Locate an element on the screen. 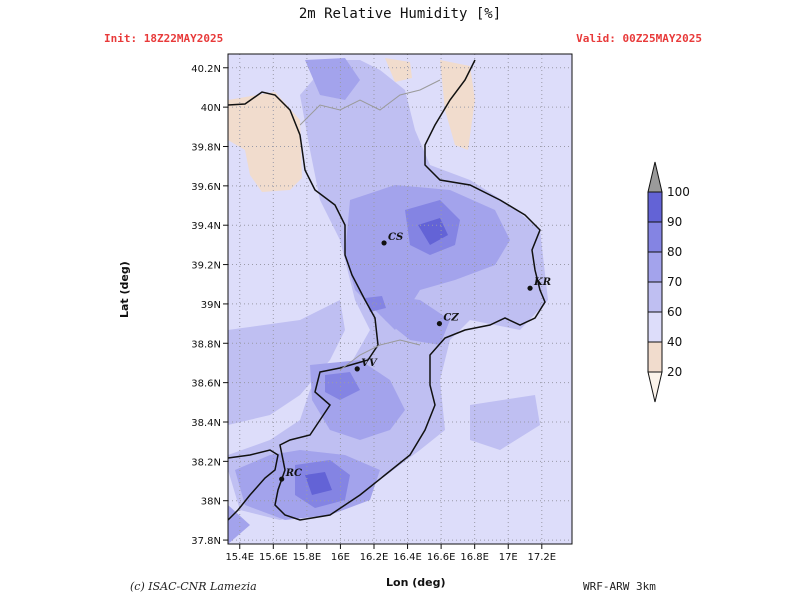 This screenshot has width=800, height=600. init-time: Init: 18Z22MAY2025 is located at coordinates (164, 38).